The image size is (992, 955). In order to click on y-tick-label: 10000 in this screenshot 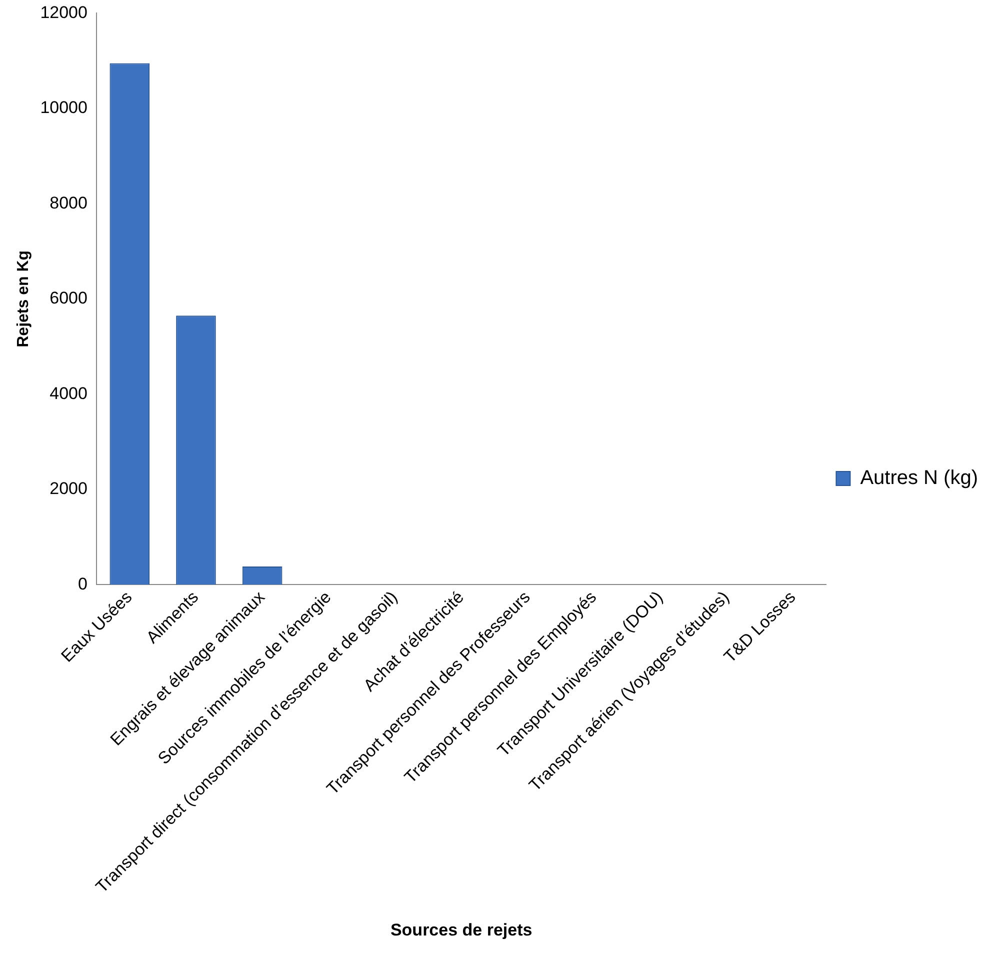, I will do `click(64, 108)`.